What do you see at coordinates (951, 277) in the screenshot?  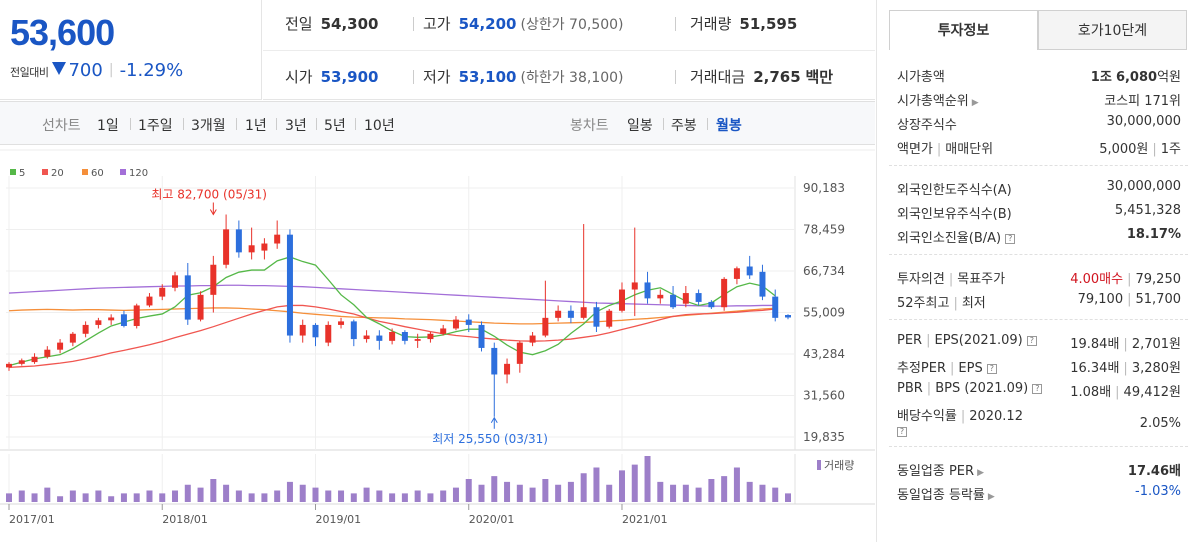 I see `opinion-labels: 투자의견 | 목표주가` at bounding box center [951, 277].